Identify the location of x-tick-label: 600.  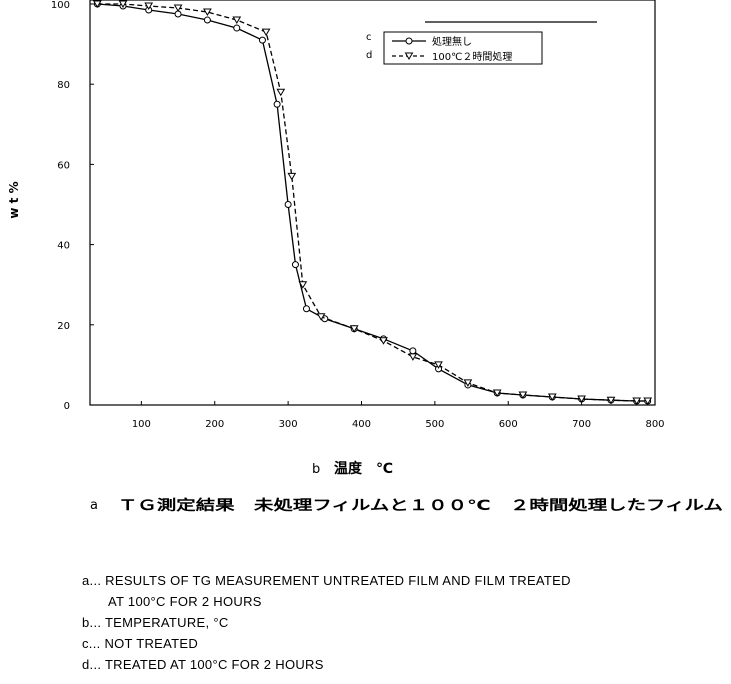
(508, 424).